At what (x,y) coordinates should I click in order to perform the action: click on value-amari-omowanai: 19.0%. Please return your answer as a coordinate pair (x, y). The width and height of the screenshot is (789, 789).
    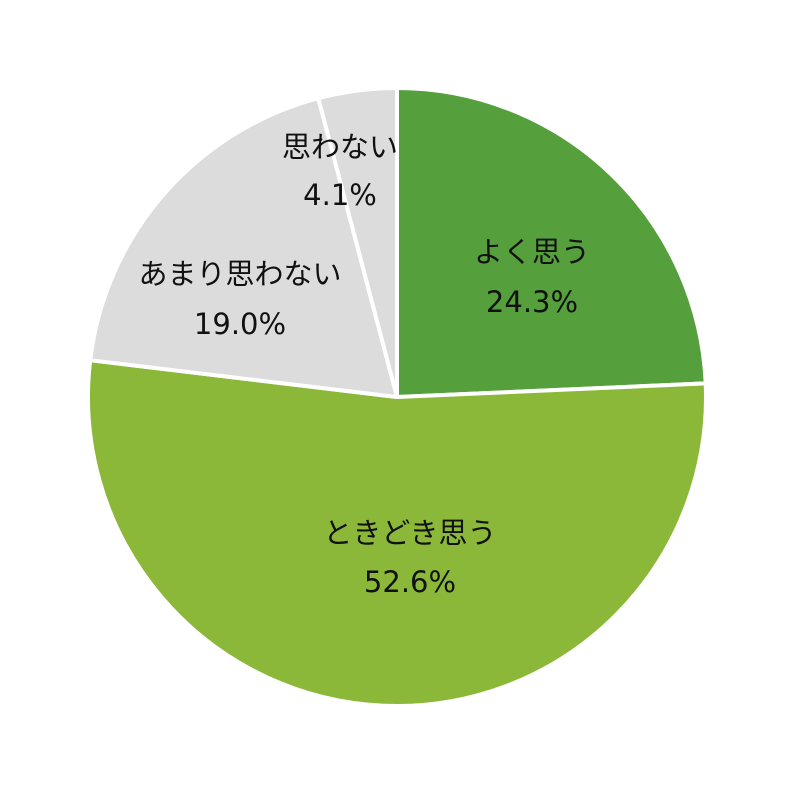
    Looking at the image, I should click on (240, 324).